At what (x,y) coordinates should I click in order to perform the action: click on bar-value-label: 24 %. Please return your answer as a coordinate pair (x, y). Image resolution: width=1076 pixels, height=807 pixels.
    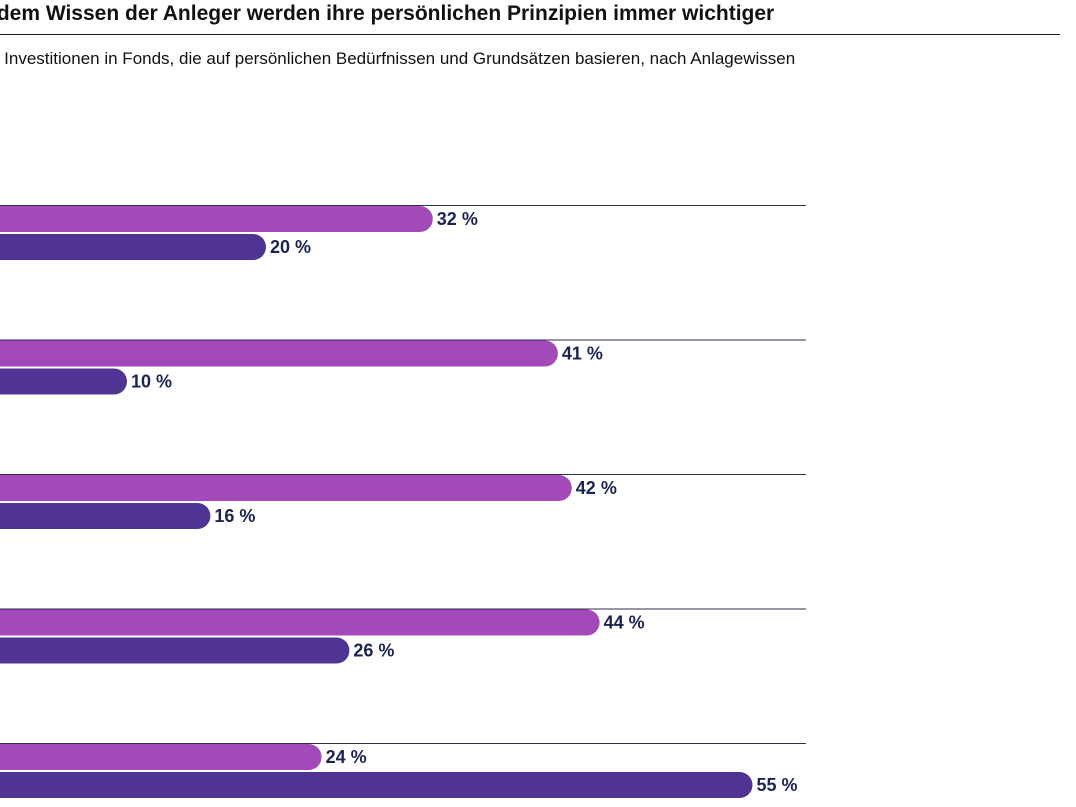
    Looking at the image, I should click on (346, 757).